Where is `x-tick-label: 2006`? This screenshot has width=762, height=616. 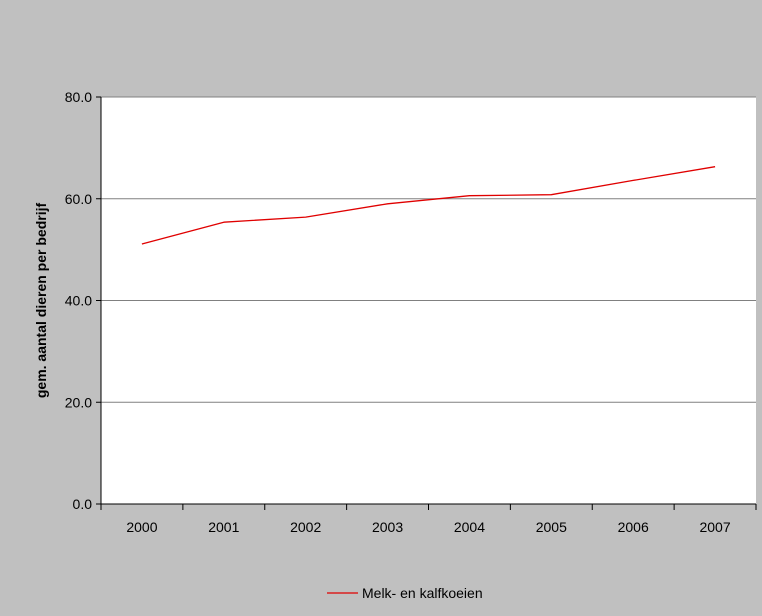 x-tick-label: 2006 is located at coordinates (633, 527).